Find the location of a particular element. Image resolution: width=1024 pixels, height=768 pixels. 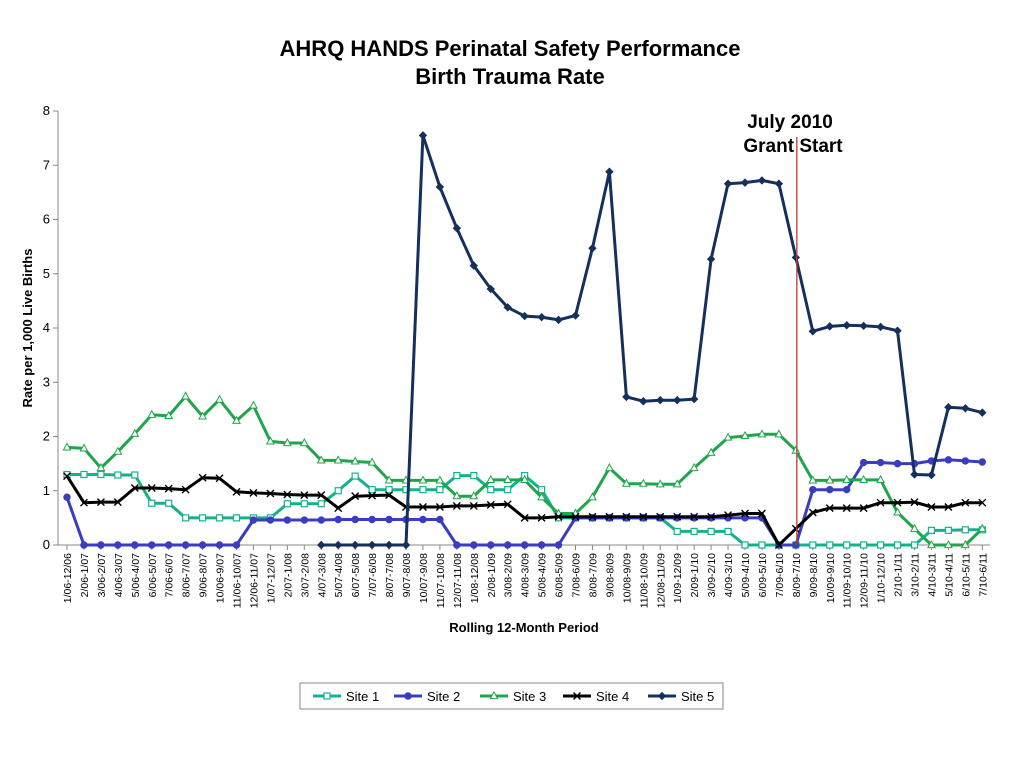

x-tick-label: 2/06-1/07 is located at coordinates (85, 575).